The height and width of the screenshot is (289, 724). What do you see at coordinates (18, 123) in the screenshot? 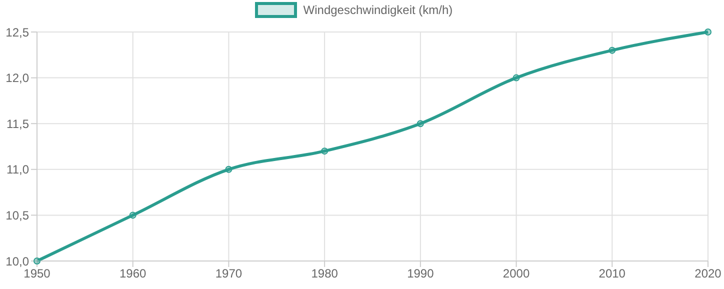
I see `y-tick-label: 11,5` at bounding box center [18, 123].